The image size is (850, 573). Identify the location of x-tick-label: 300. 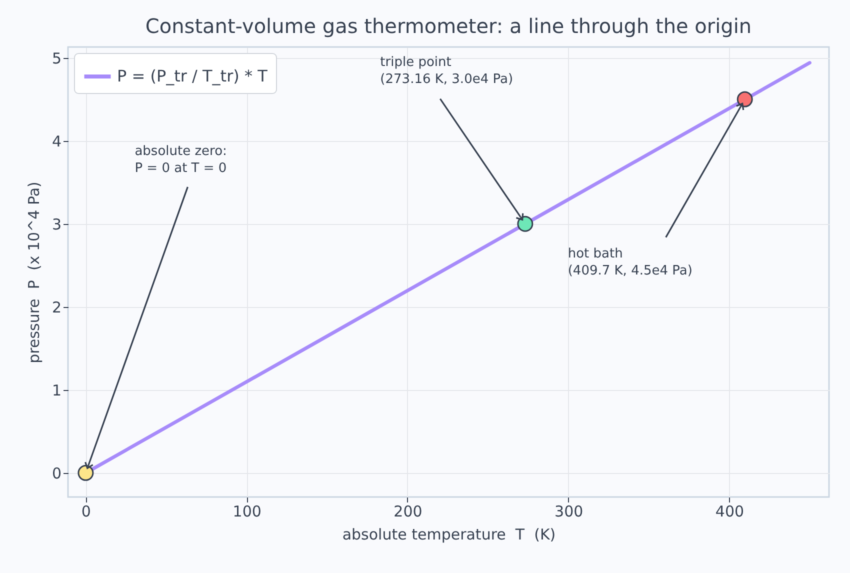
(569, 511).